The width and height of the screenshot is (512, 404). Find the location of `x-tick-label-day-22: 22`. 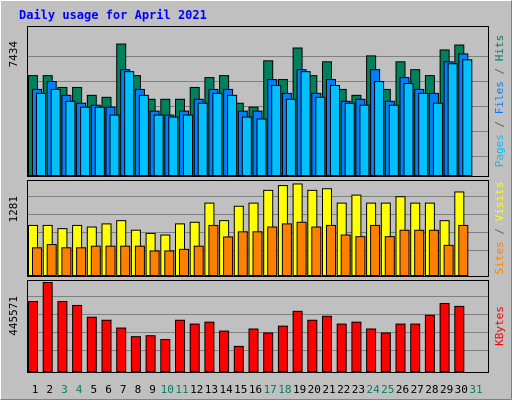

x-tick-label-day-22: 22 is located at coordinates (343, 389).